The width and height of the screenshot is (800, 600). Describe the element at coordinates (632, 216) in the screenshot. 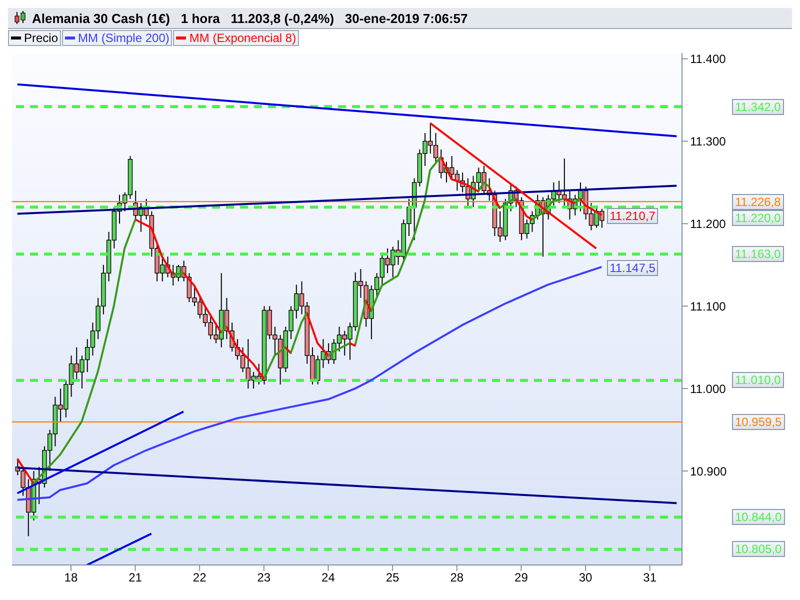

I see `data-label: 11.210,7` at that location.